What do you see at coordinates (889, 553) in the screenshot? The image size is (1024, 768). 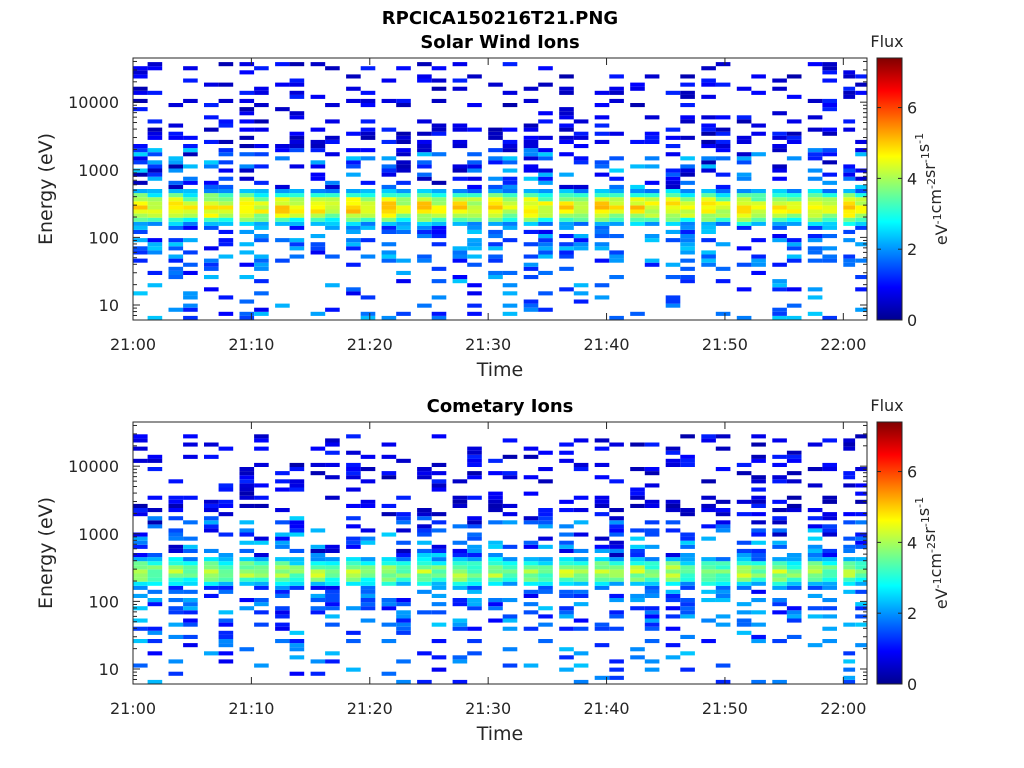 I see `colorbar-gradient` at bounding box center [889, 553].